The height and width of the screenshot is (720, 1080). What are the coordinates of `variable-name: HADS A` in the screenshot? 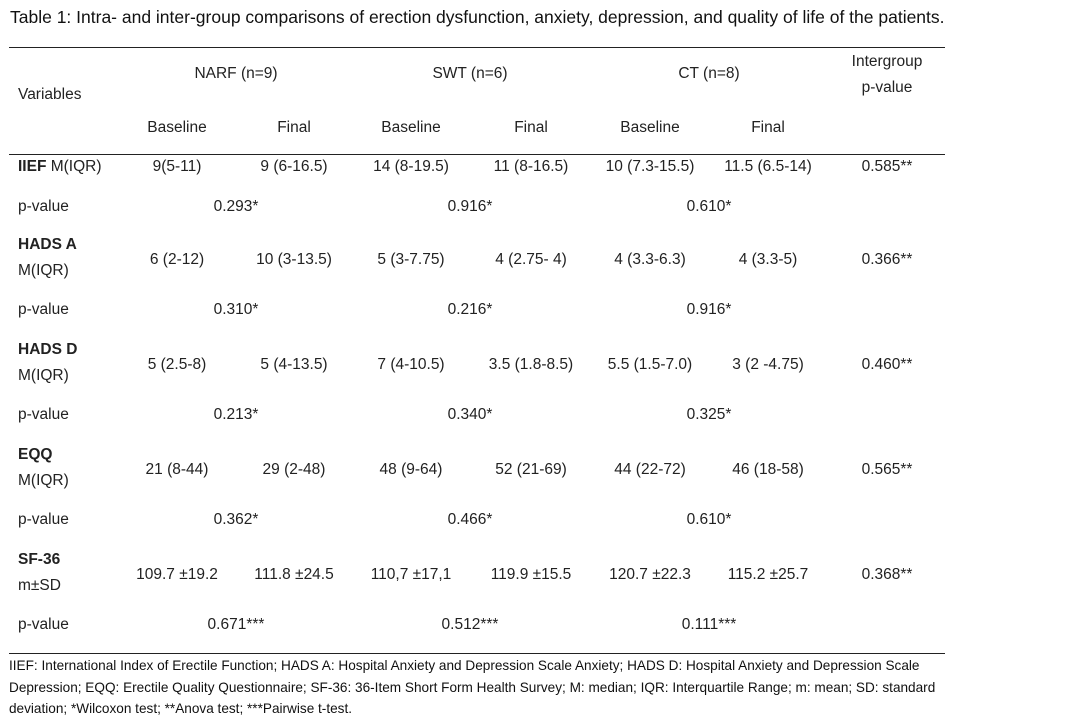 It's located at (47, 245).